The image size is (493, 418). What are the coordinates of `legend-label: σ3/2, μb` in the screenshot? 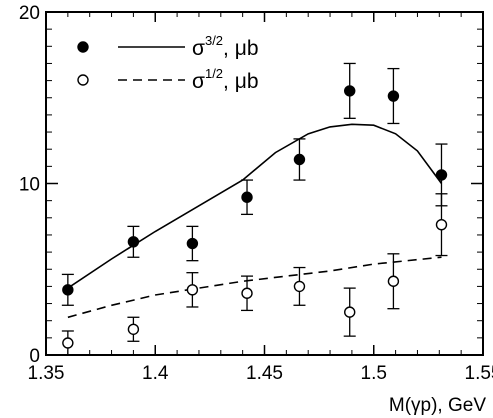 It's located at (225, 46).